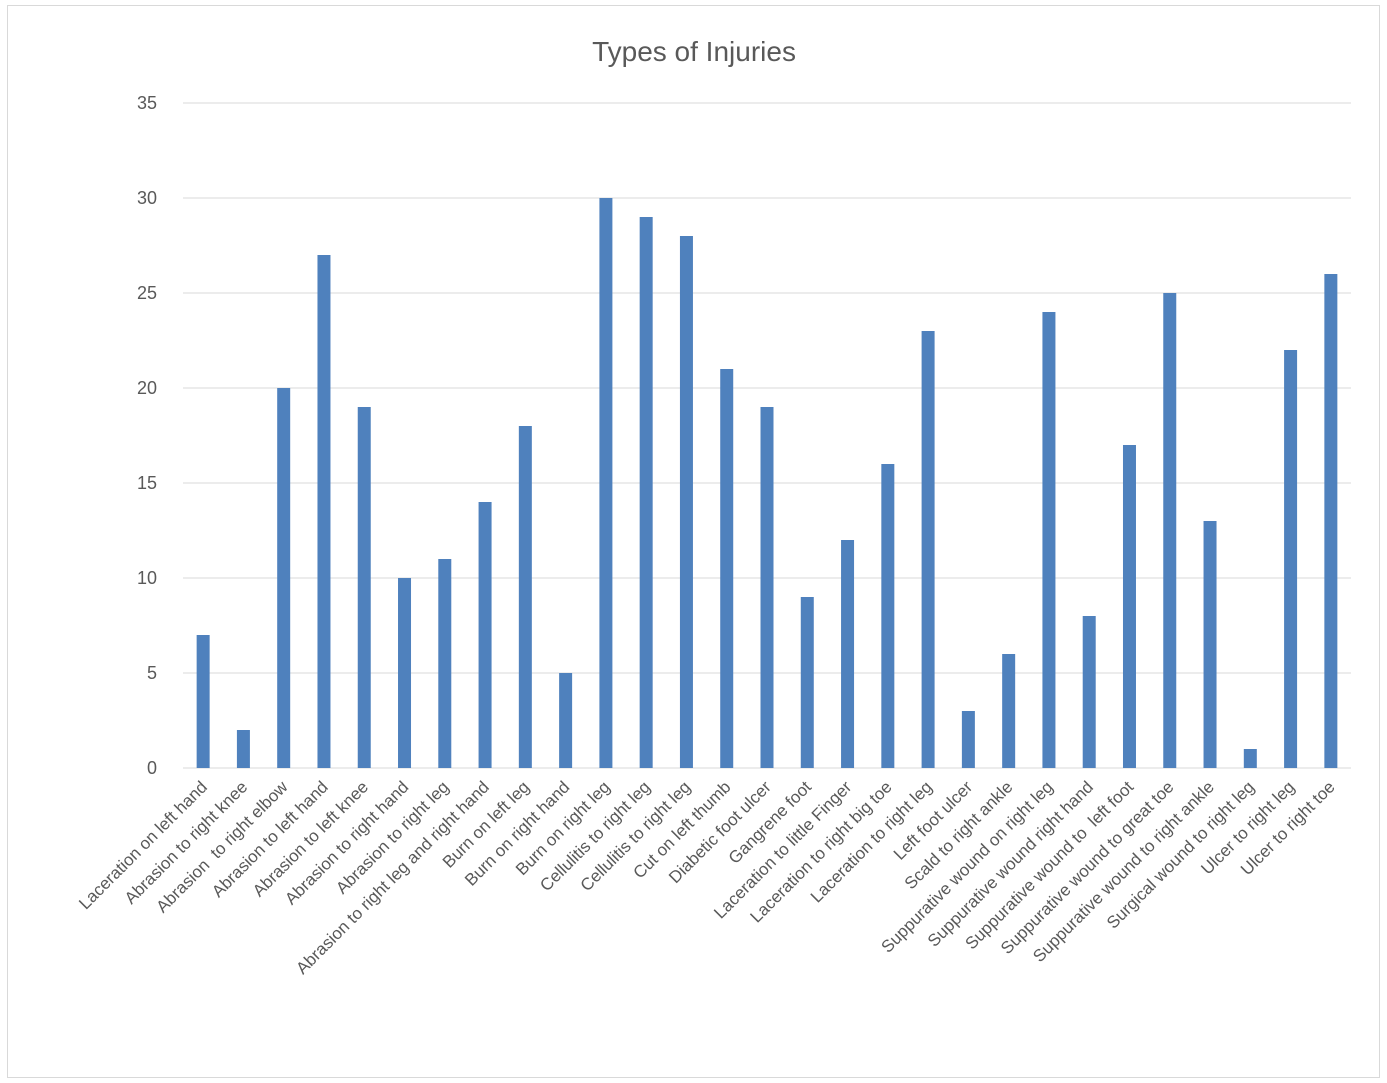  I want to click on y-tick-label: 20, so click(147, 388).